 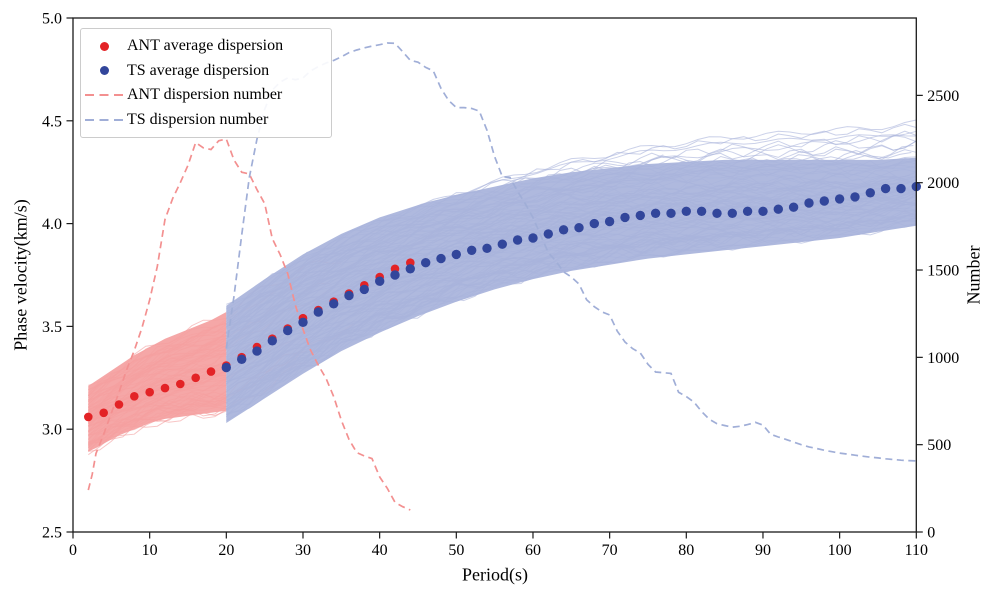 I want to click on legend-label: ANT average dispersion, so click(x=205, y=46).